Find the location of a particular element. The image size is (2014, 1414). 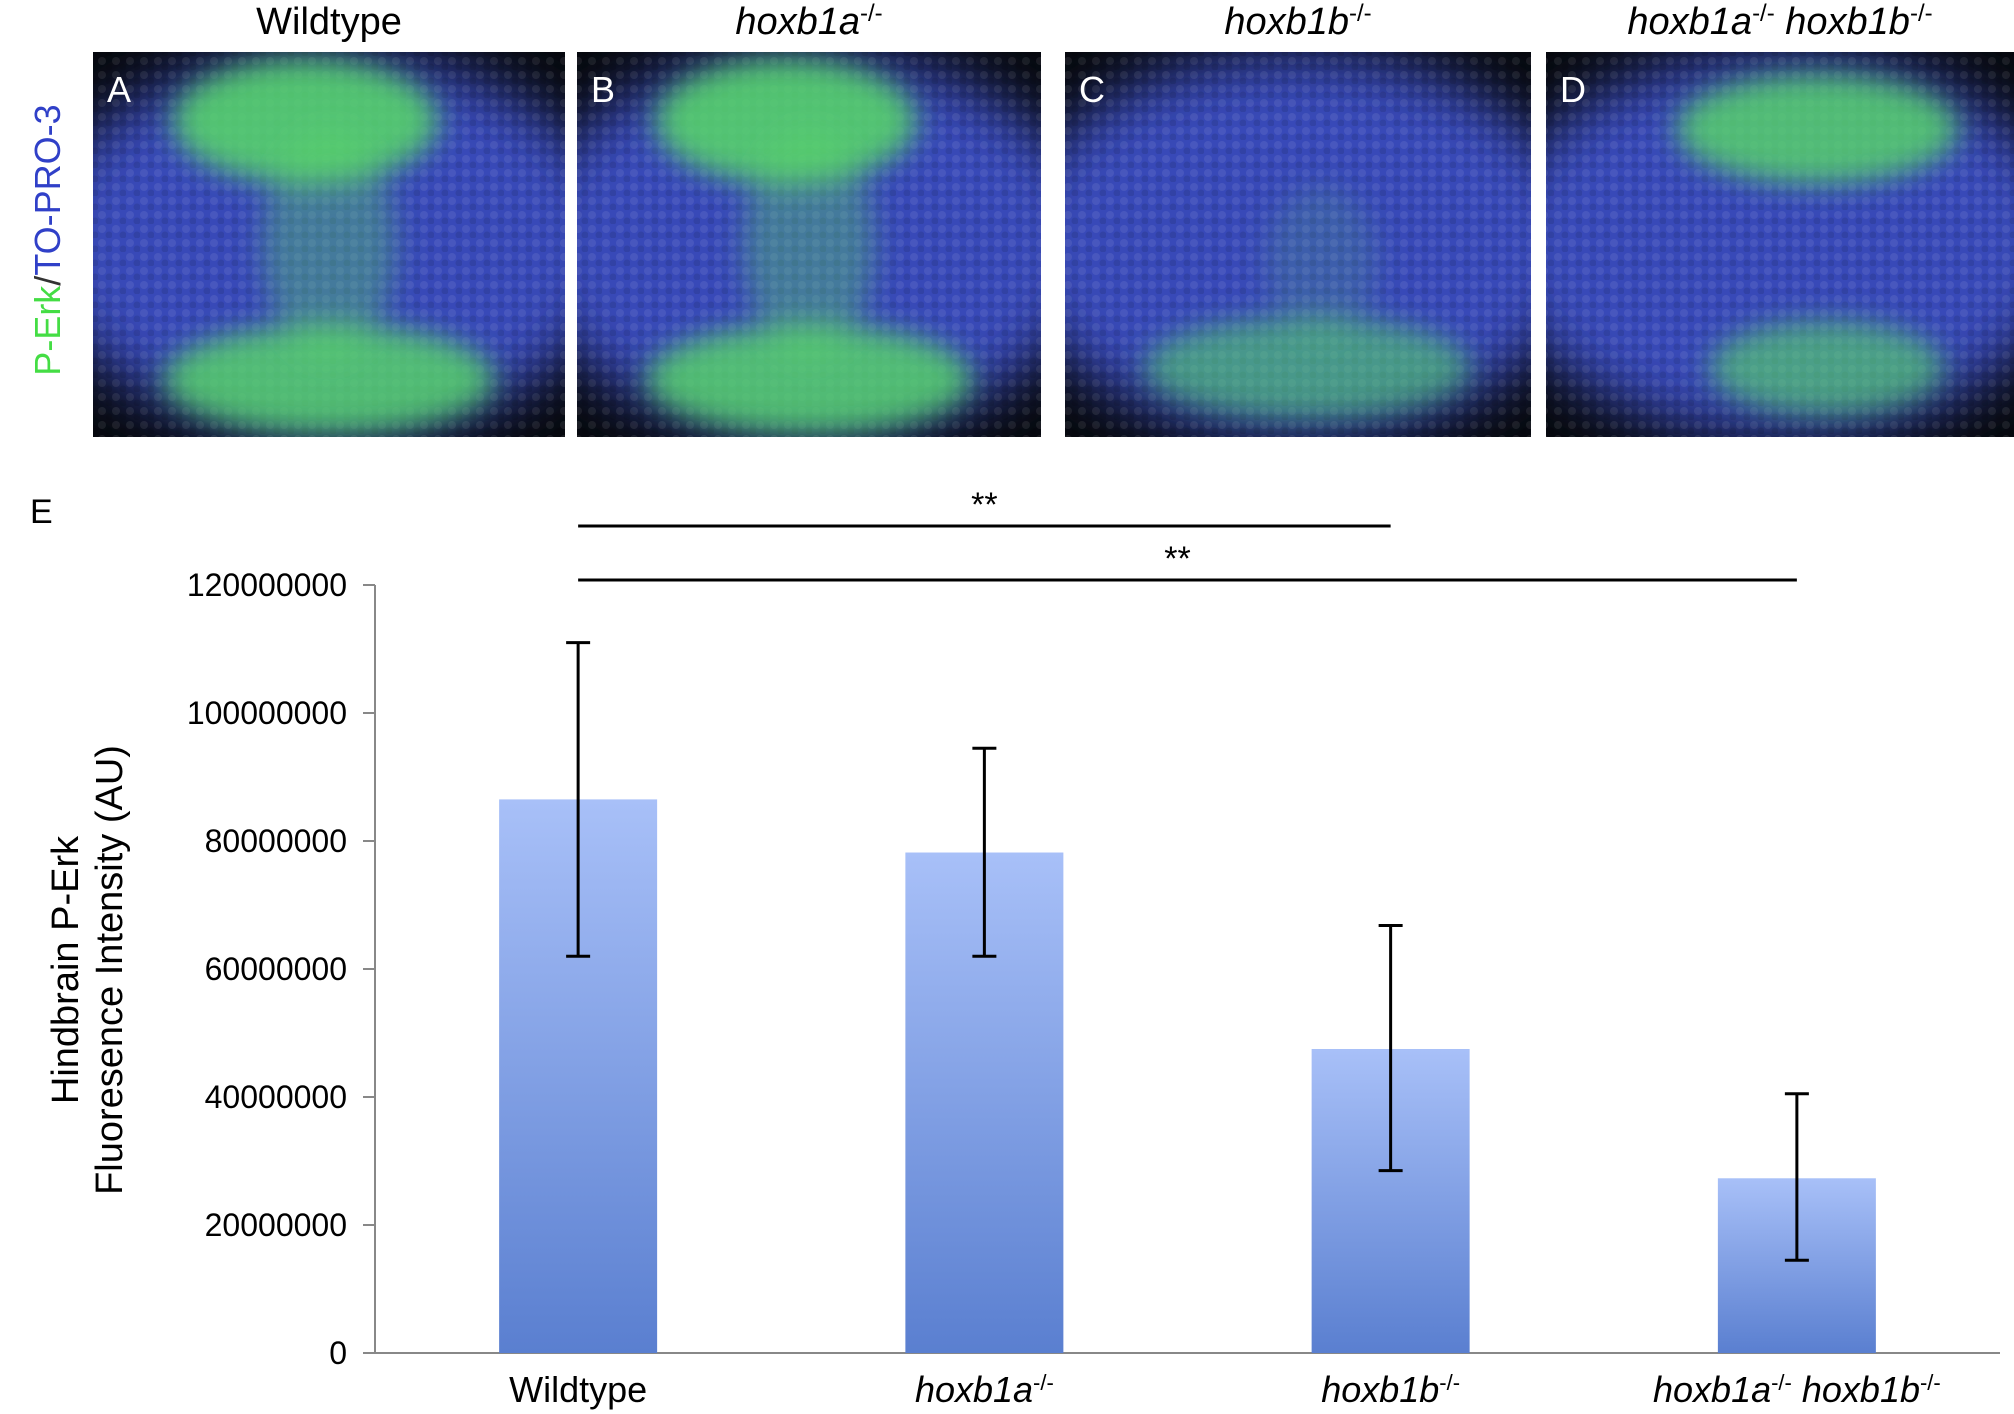

micrograph-title: hoxb1b-/- is located at coordinates (1297, 21).